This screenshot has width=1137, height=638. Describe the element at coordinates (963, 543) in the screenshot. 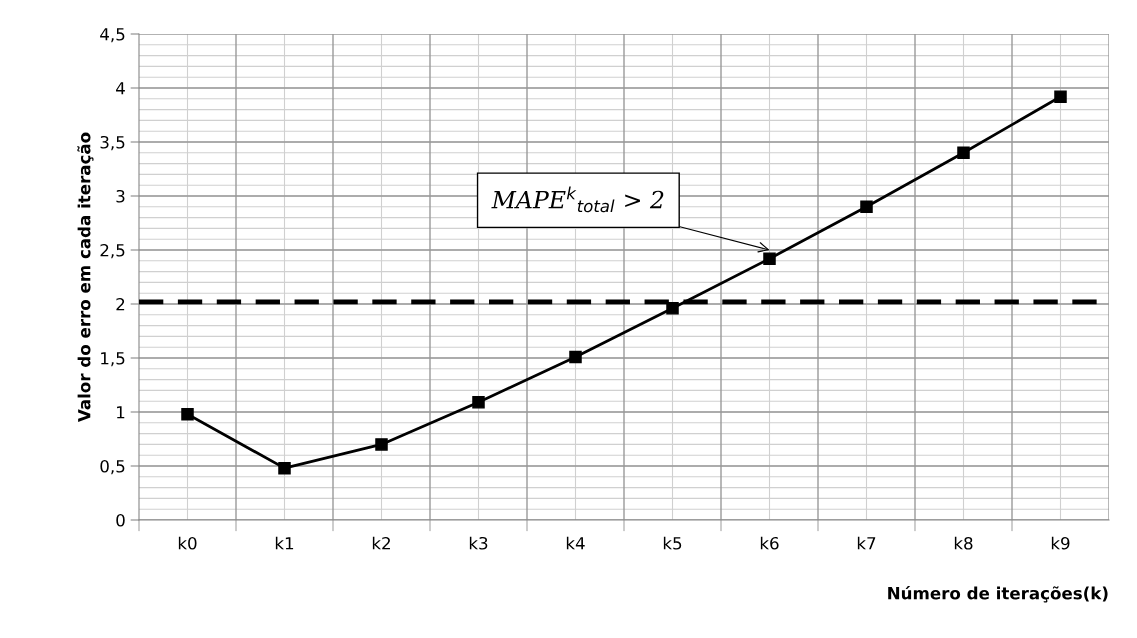

I see `x-tick-label: k8` at that location.